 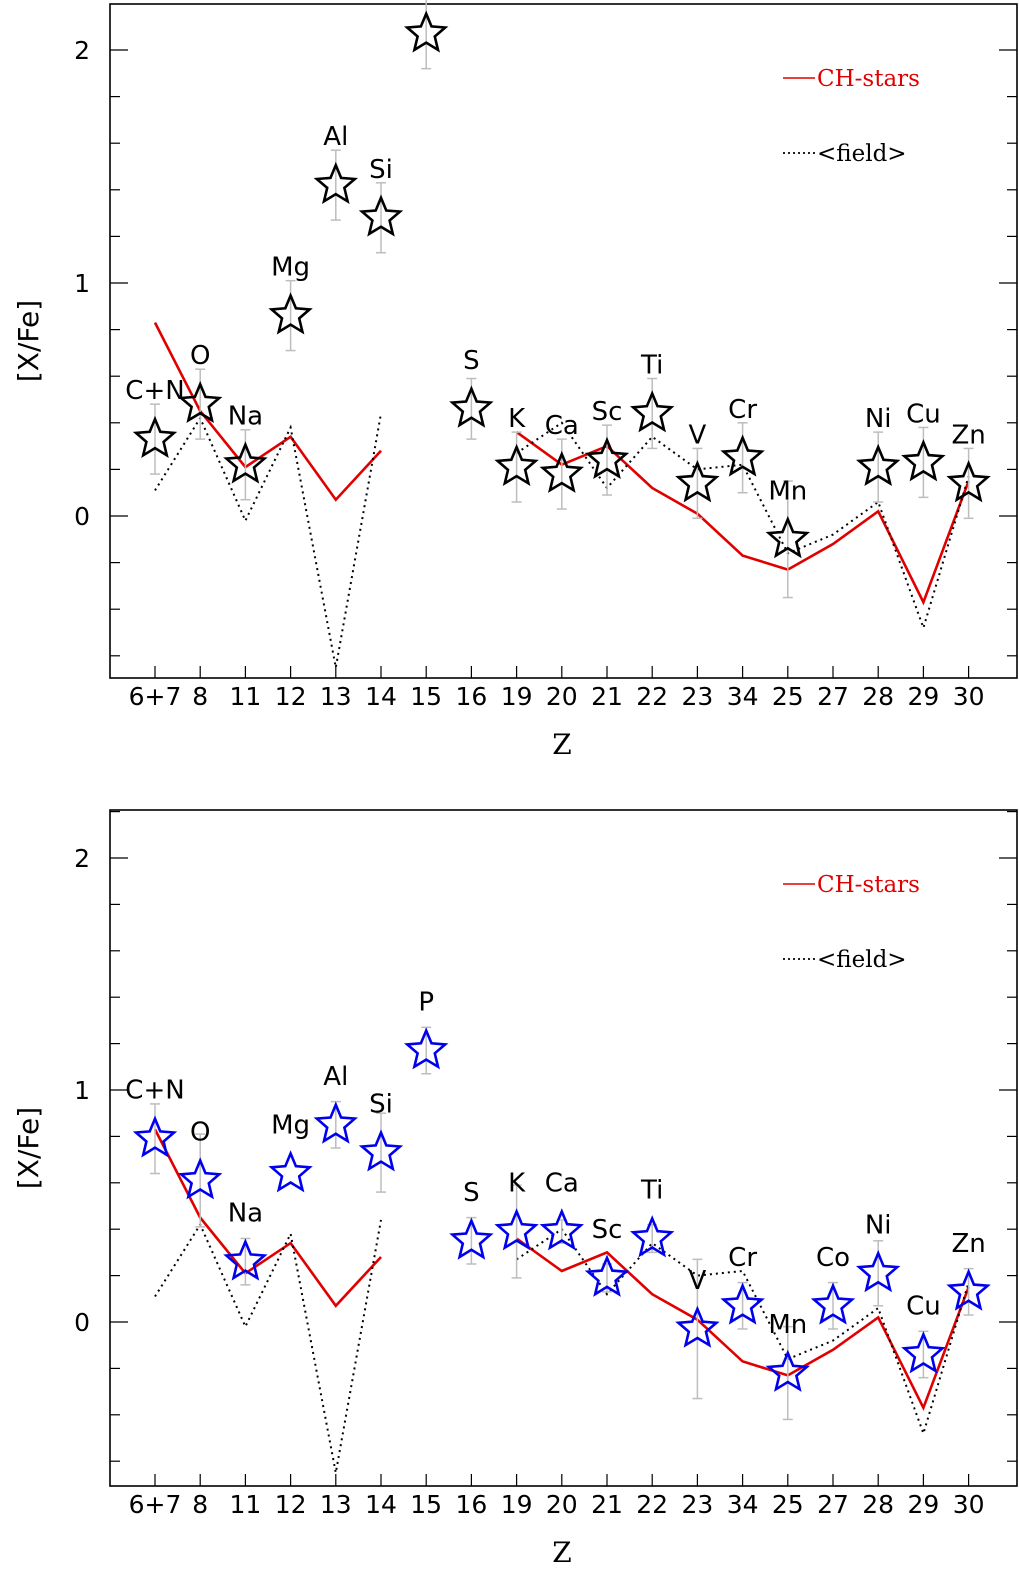 What do you see at coordinates (743, 696) in the screenshot?
I see `x-tick-label: 34` at bounding box center [743, 696].